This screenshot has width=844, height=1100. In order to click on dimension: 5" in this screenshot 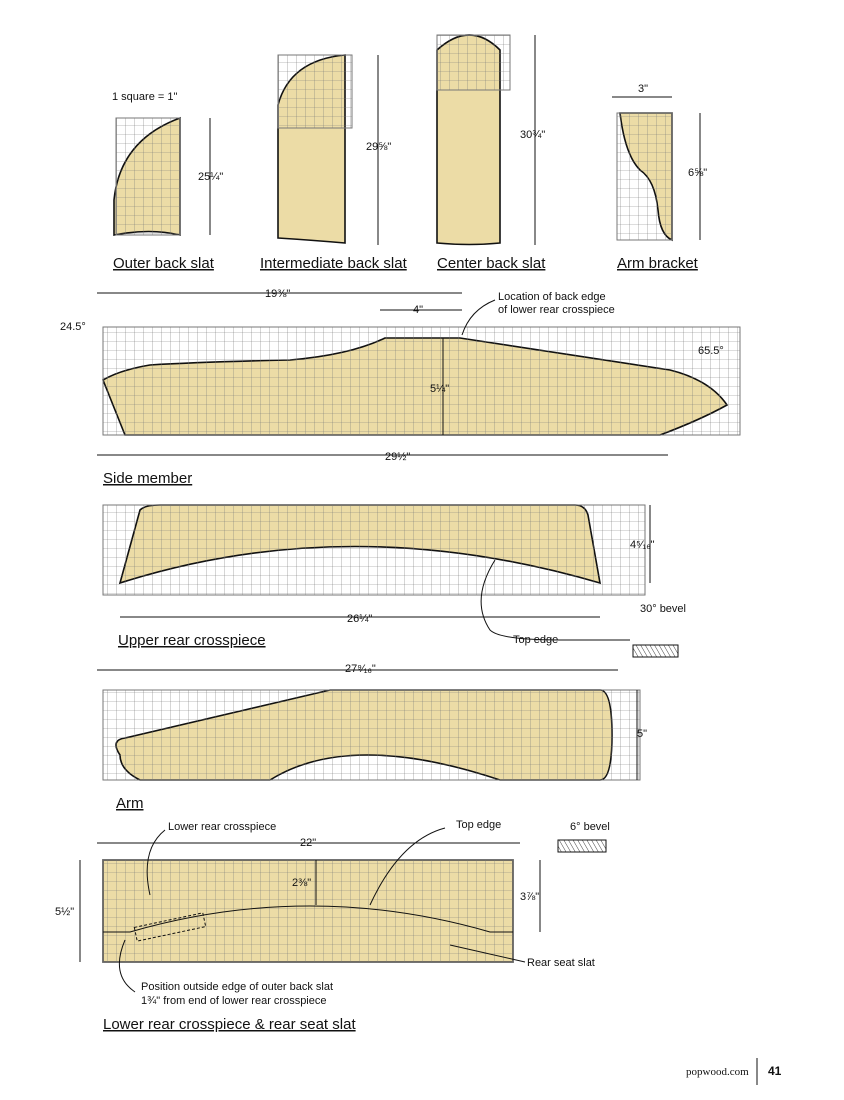, I will do `click(642, 734)`.